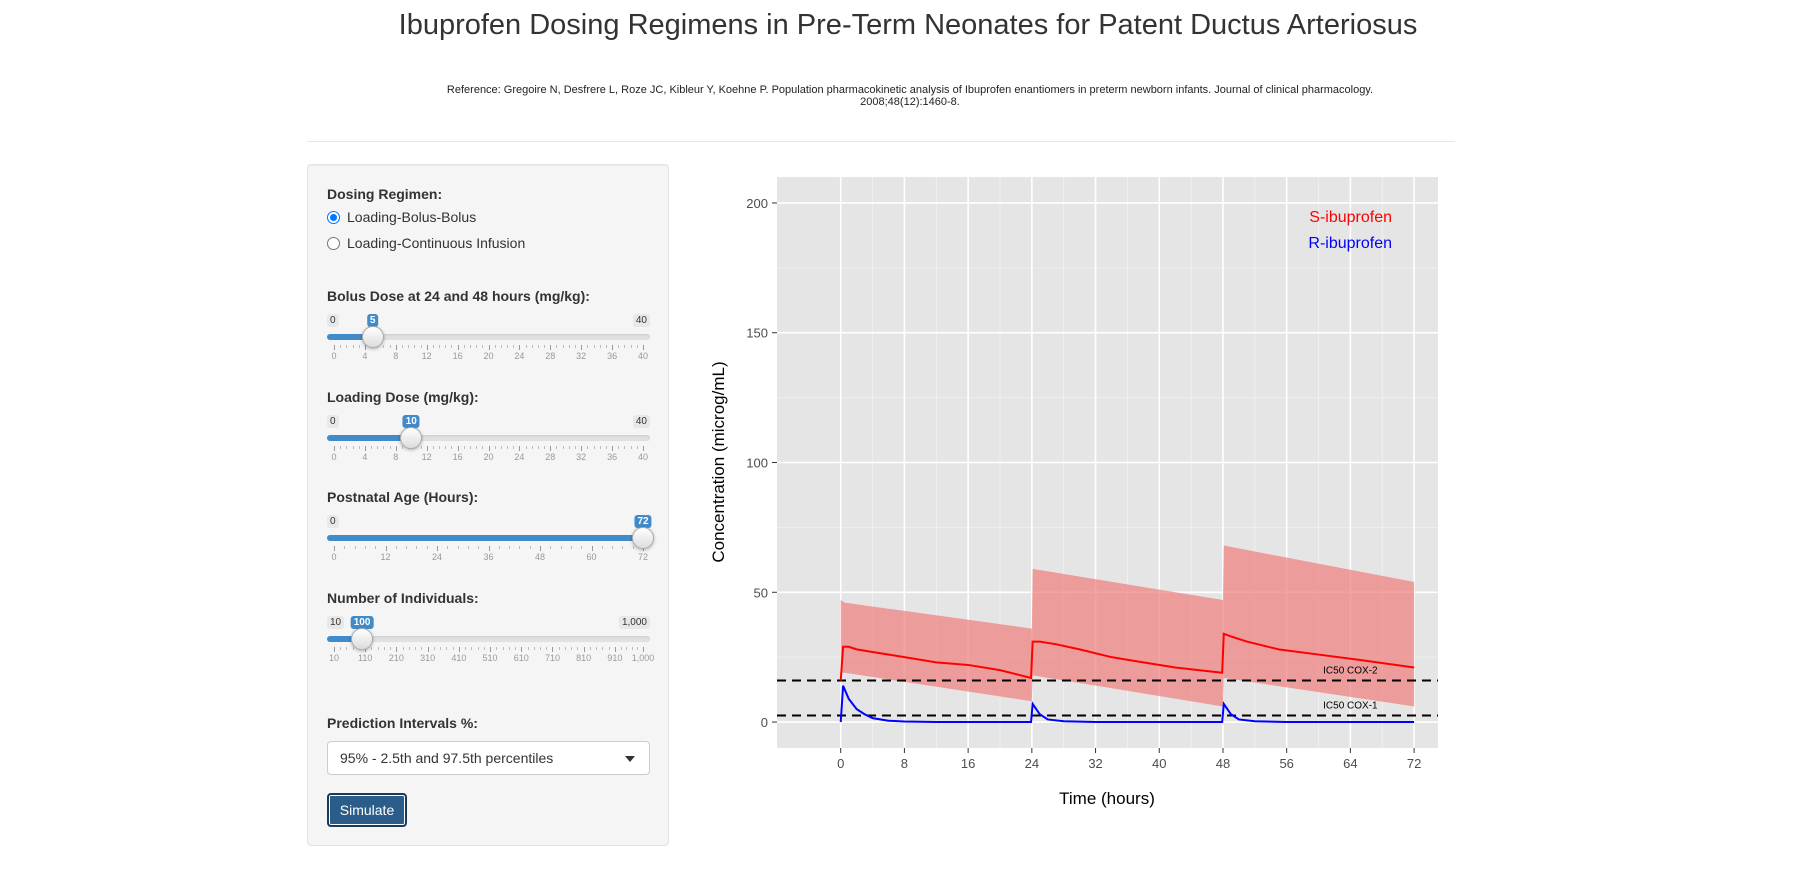 The image size is (1816, 883). What do you see at coordinates (488, 346) in the screenshot?
I see `bolus-dose-slider: 0 40 0 4 8 12 16 20 24 28 32 36 40 5` at bounding box center [488, 346].